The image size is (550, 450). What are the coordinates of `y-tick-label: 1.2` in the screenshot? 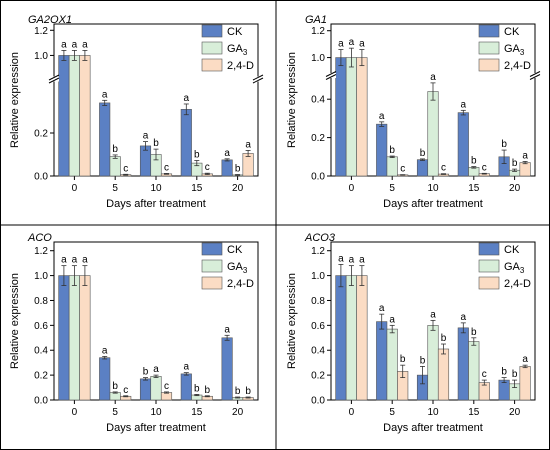 It's located at (318, 251).